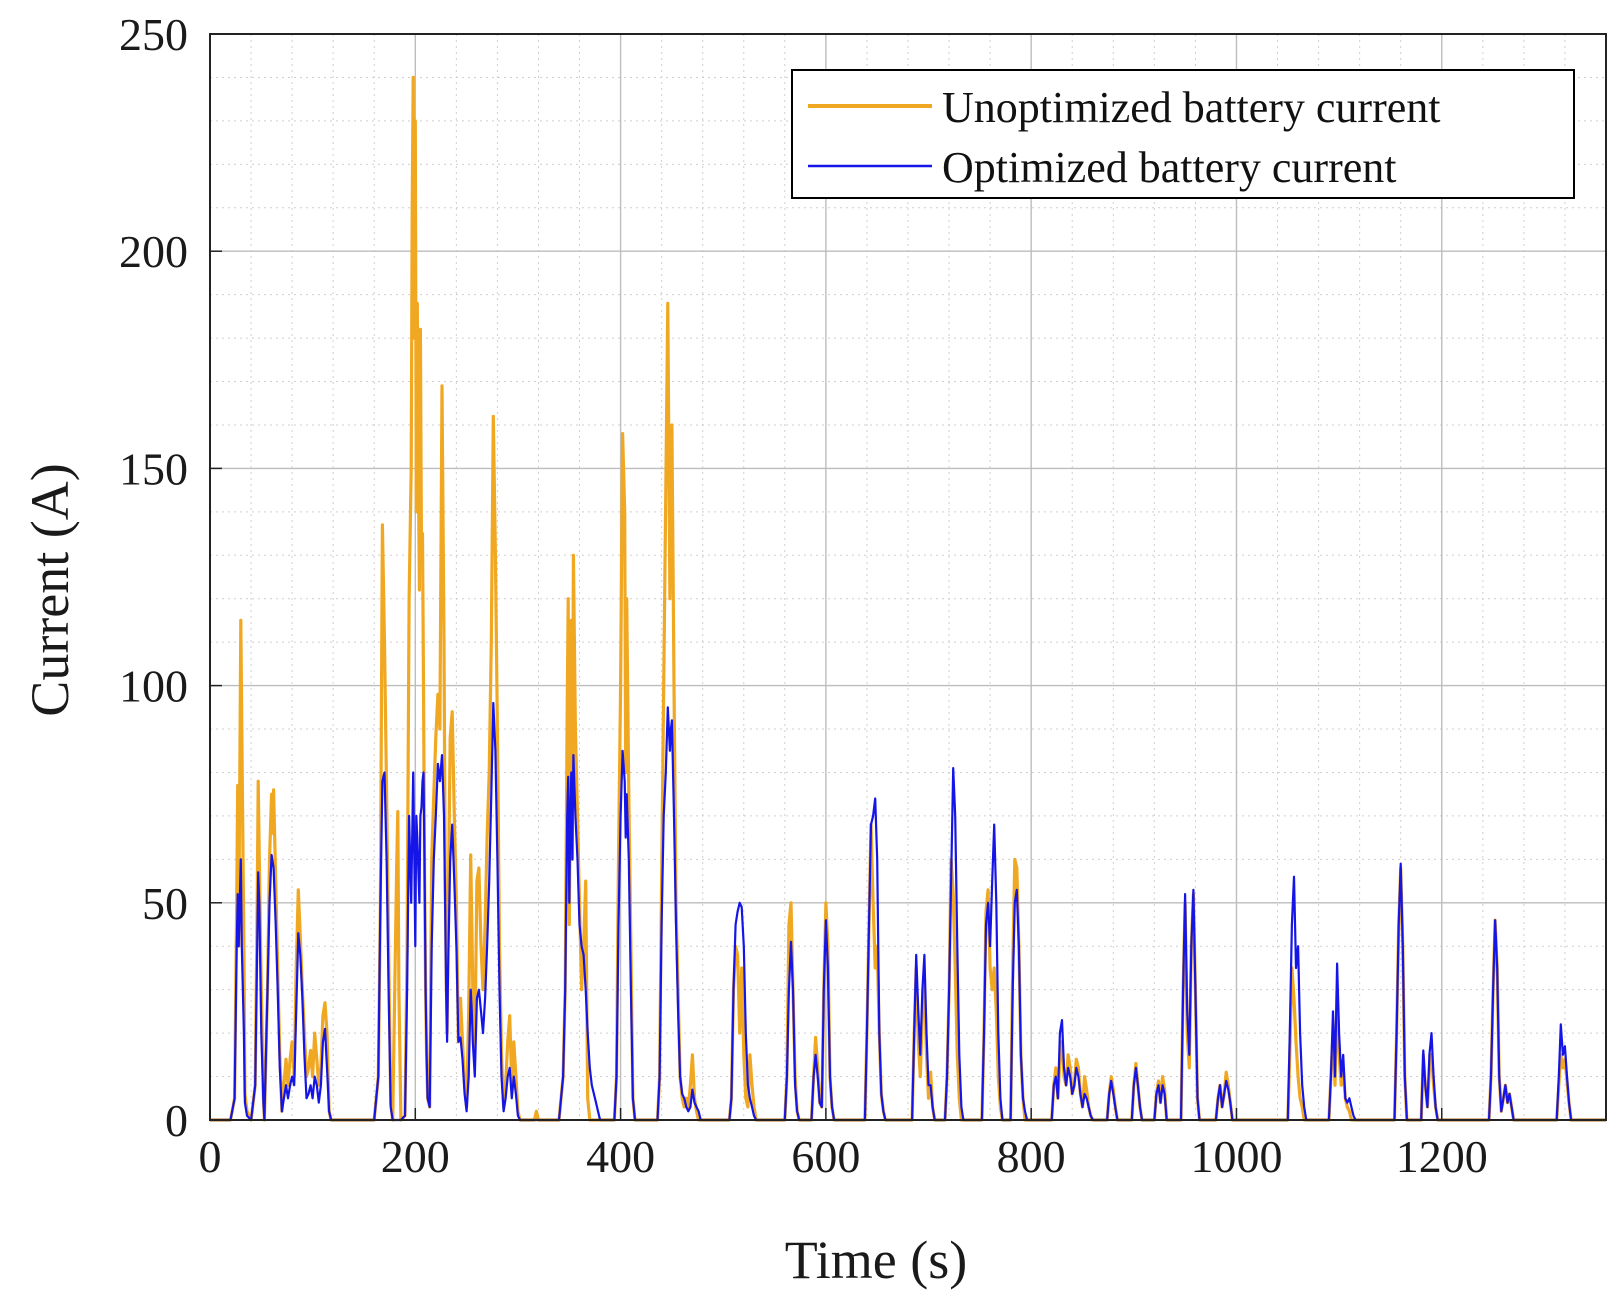  What do you see at coordinates (415, 1156) in the screenshot?
I see `x-tick-label: 200` at bounding box center [415, 1156].